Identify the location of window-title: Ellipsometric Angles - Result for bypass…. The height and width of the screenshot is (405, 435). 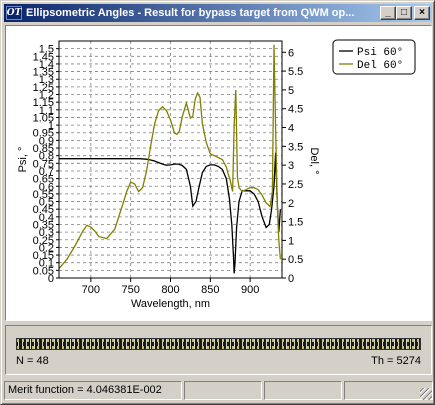
(190, 13).